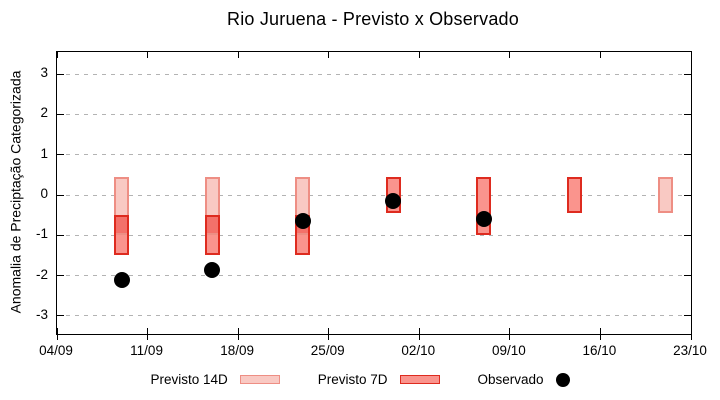 The height and width of the screenshot is (400, 720). What do you see at coordinates (259, 379) in the screenshot?
I see `previsto-14d-swatch-icon` at bounding box center [259, 379].